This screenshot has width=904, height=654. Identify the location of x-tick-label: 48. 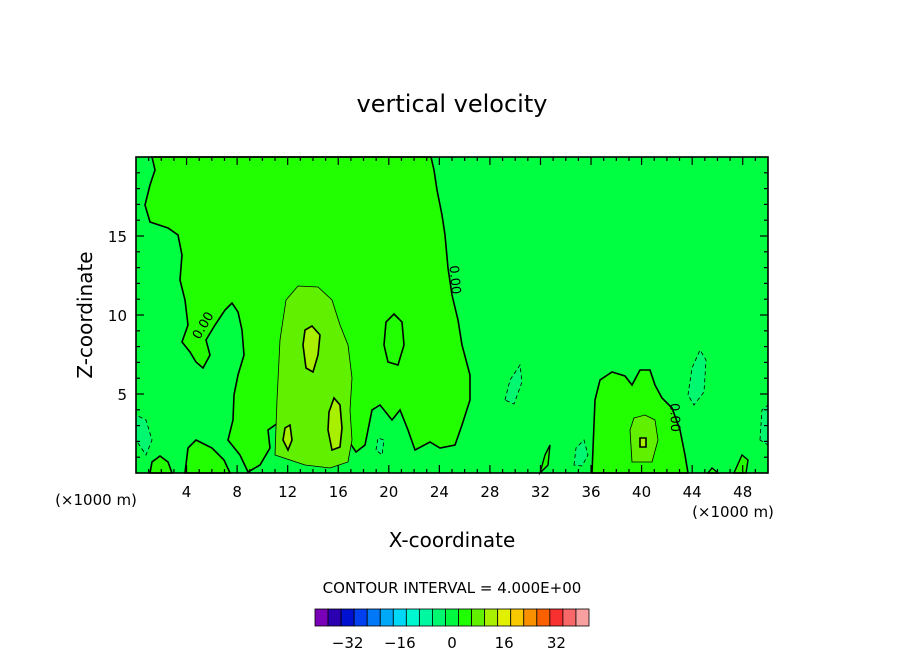
(742, 492).